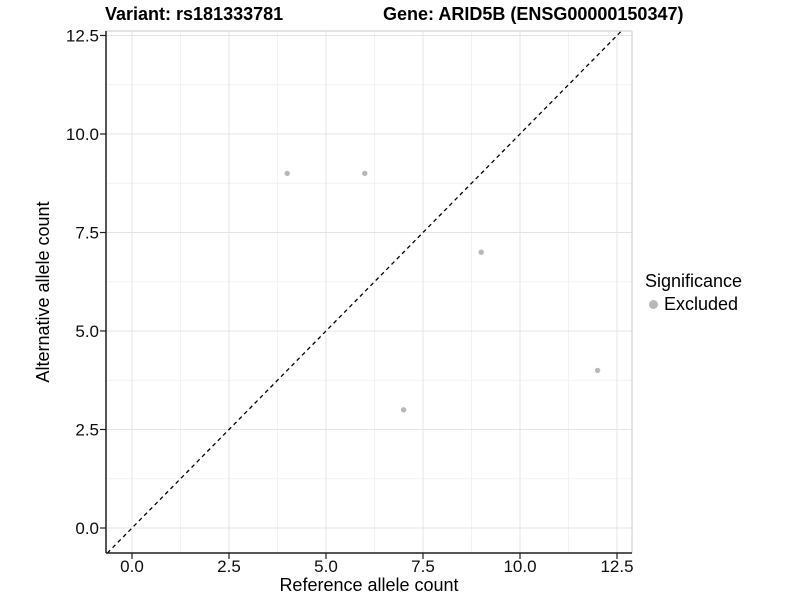  I want to click on y-tick-label: 7.5, so click(87, 233).